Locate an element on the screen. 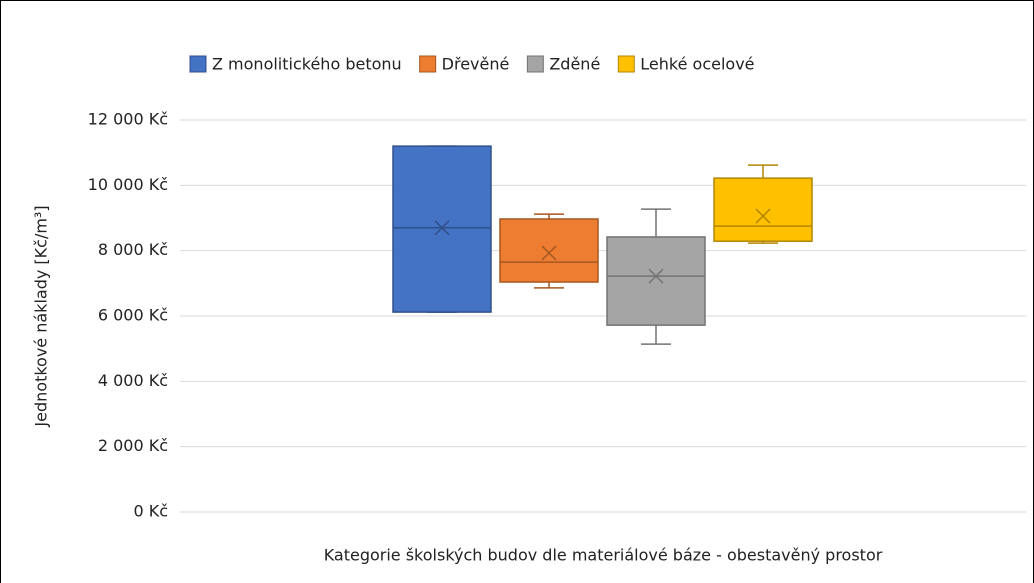  y-tick-label: 4 000 Kč is located at coordinates (133, 380).